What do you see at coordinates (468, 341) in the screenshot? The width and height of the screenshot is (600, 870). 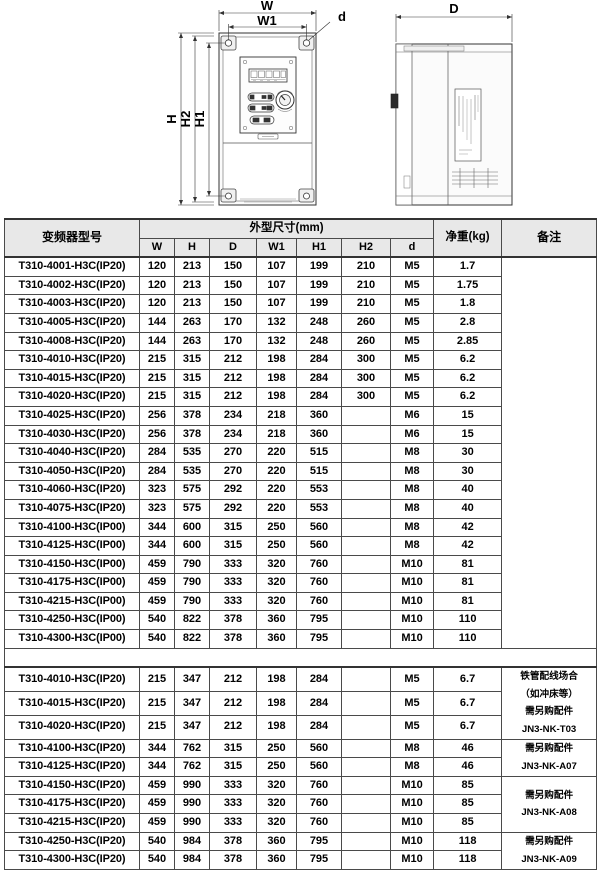 I see `cell-wt: 2.85` at bounding box center [468, 341].